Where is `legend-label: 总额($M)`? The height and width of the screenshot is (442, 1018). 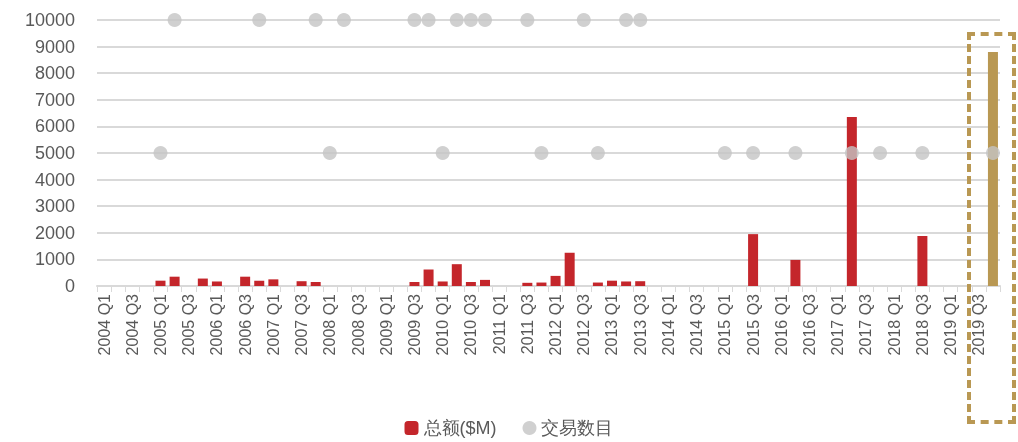 legend-label: 总额($M) is located at coordinates (459, 428).